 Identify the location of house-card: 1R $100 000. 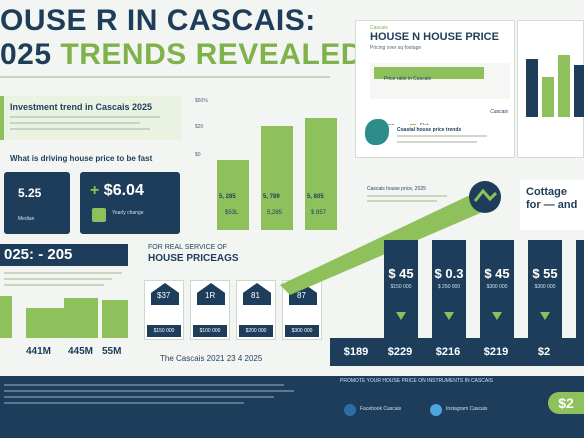
(210, 310).